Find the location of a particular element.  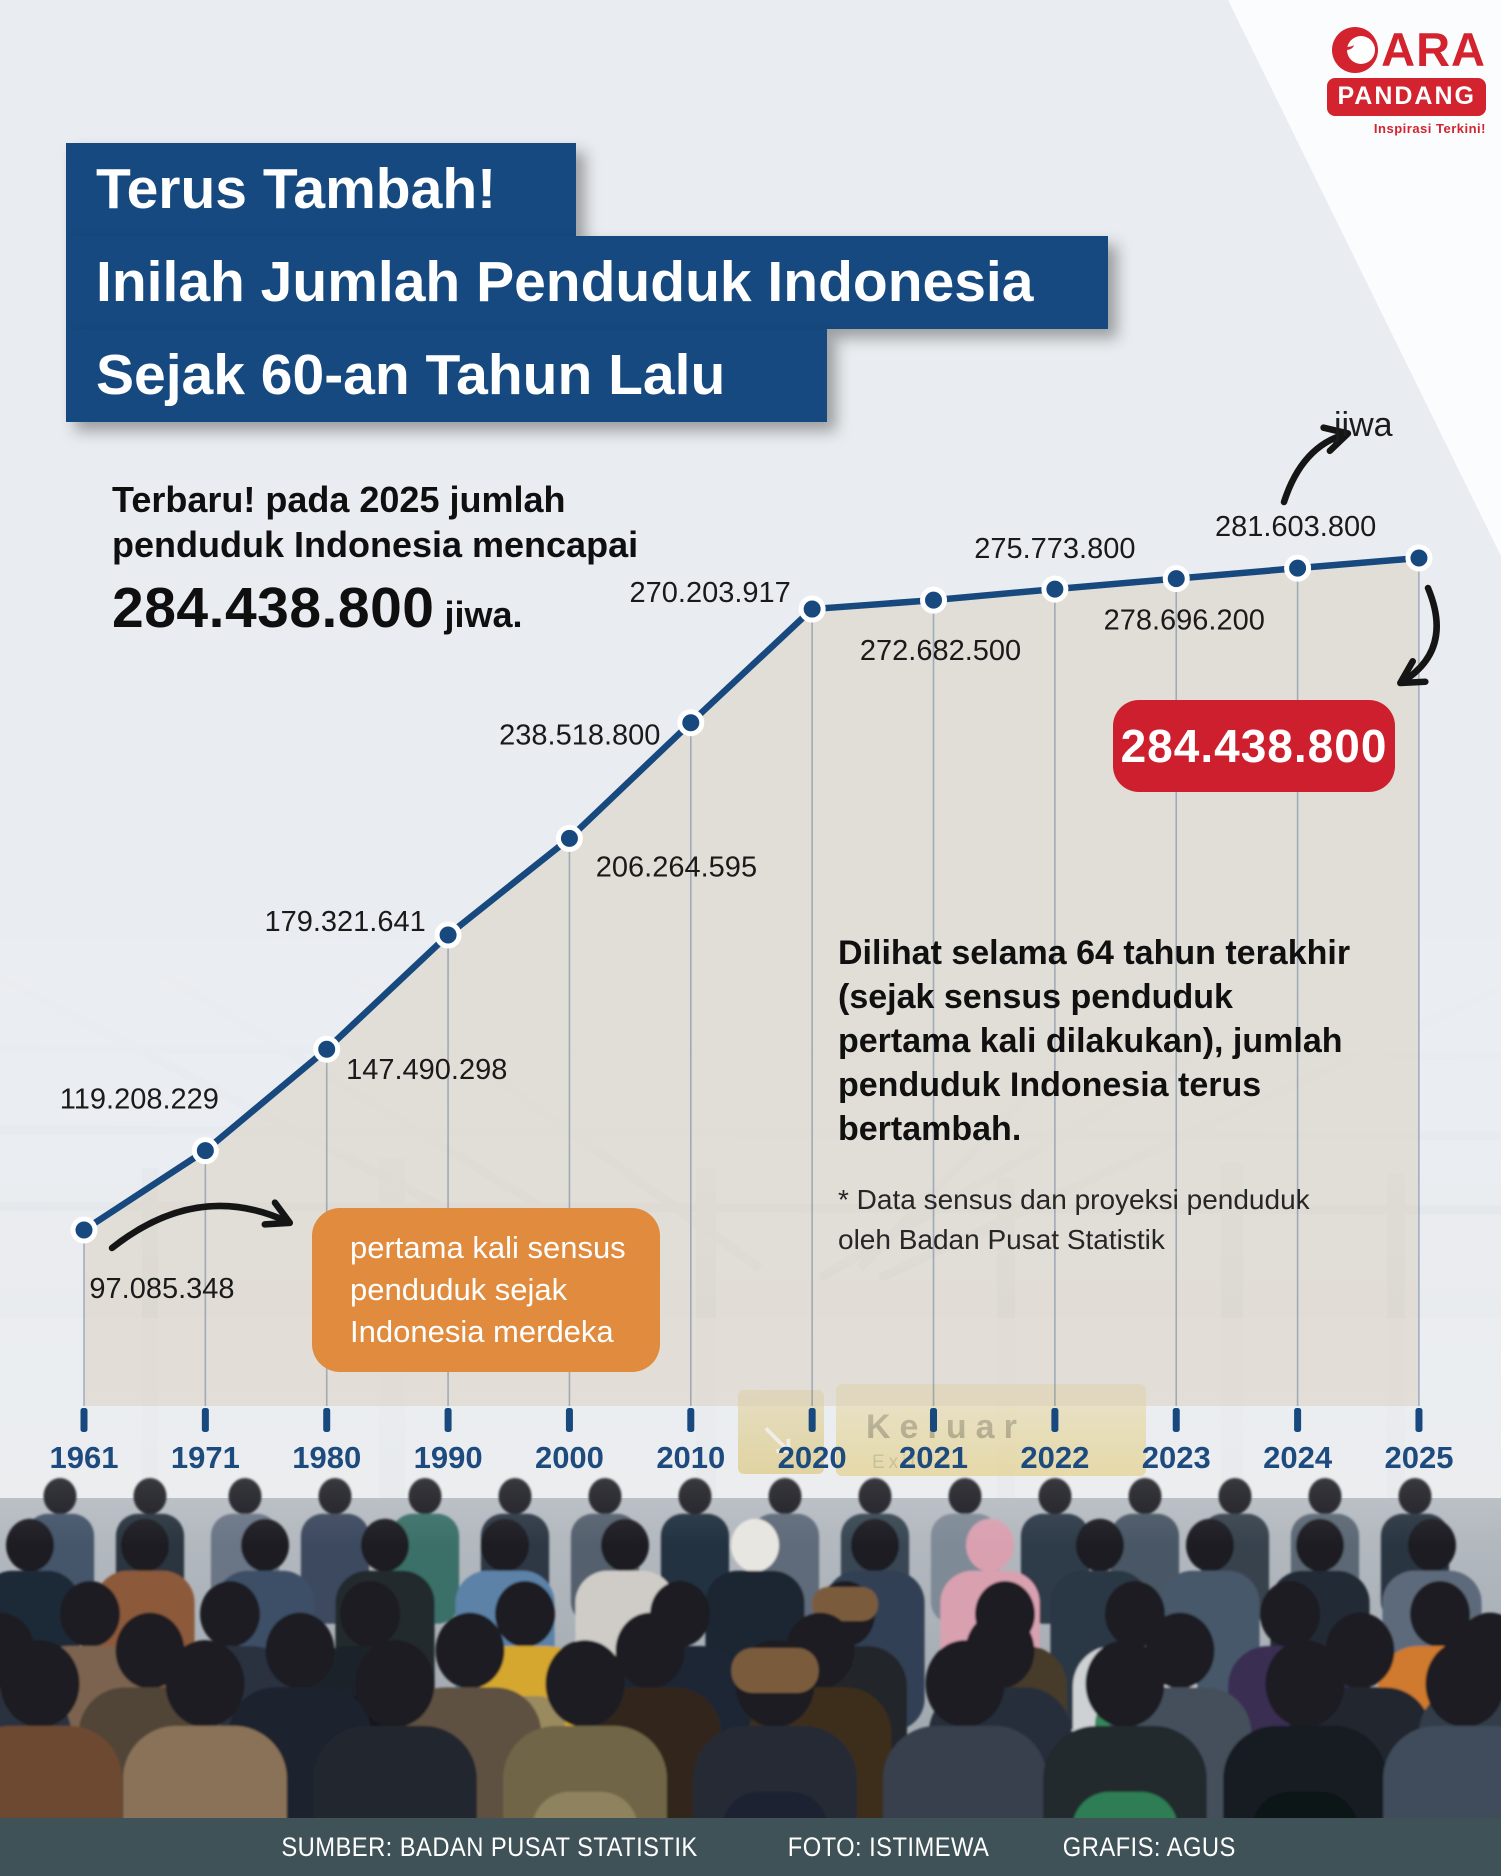

logo-line-cara: ARA is located at coordinates (1393, 49).